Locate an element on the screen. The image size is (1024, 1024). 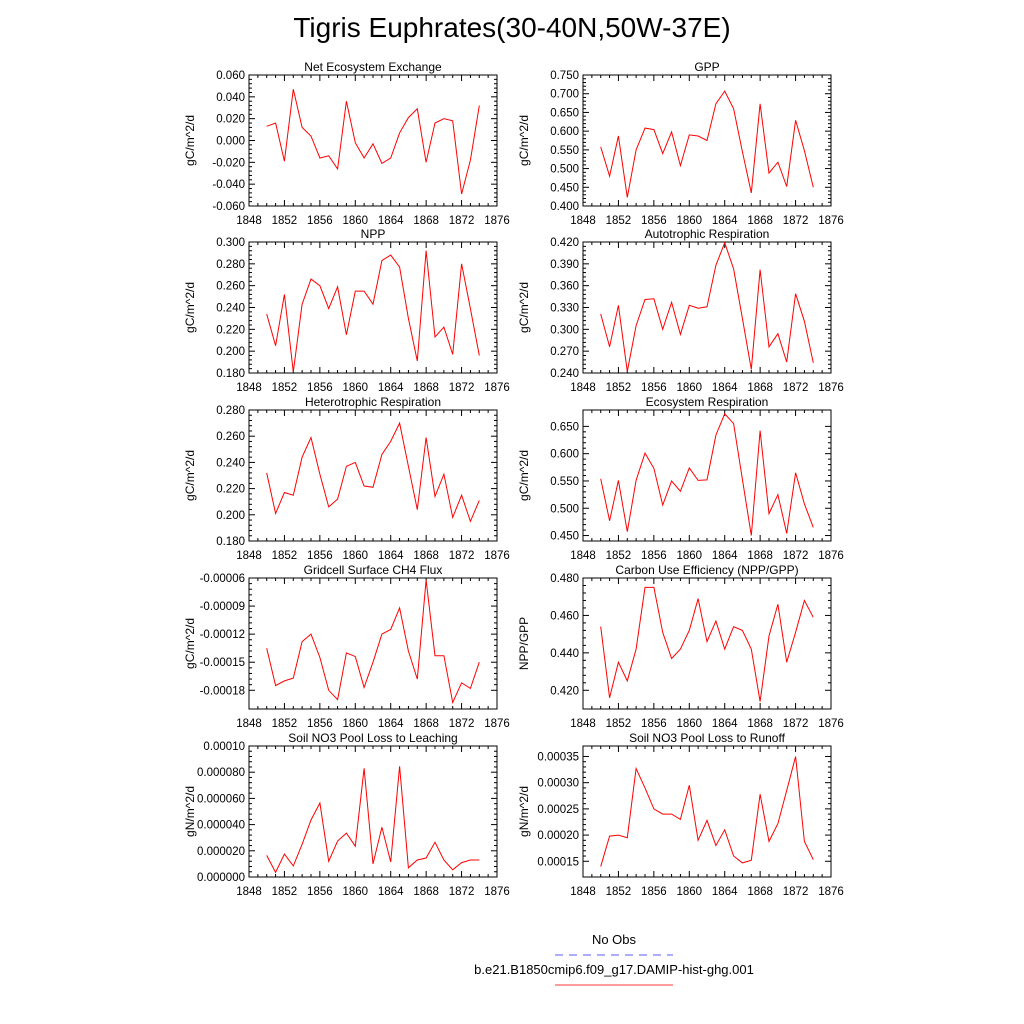
y-tick-label: -0.060 is located at coordinates (228, 207).